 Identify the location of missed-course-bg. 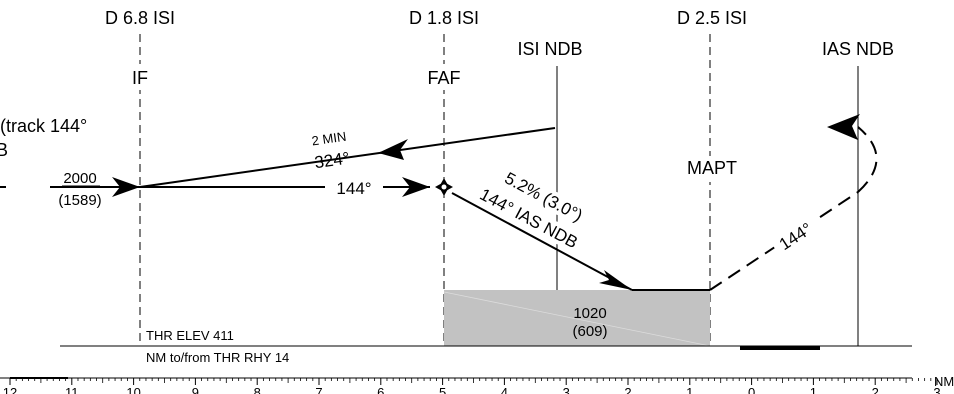
(795, 236).